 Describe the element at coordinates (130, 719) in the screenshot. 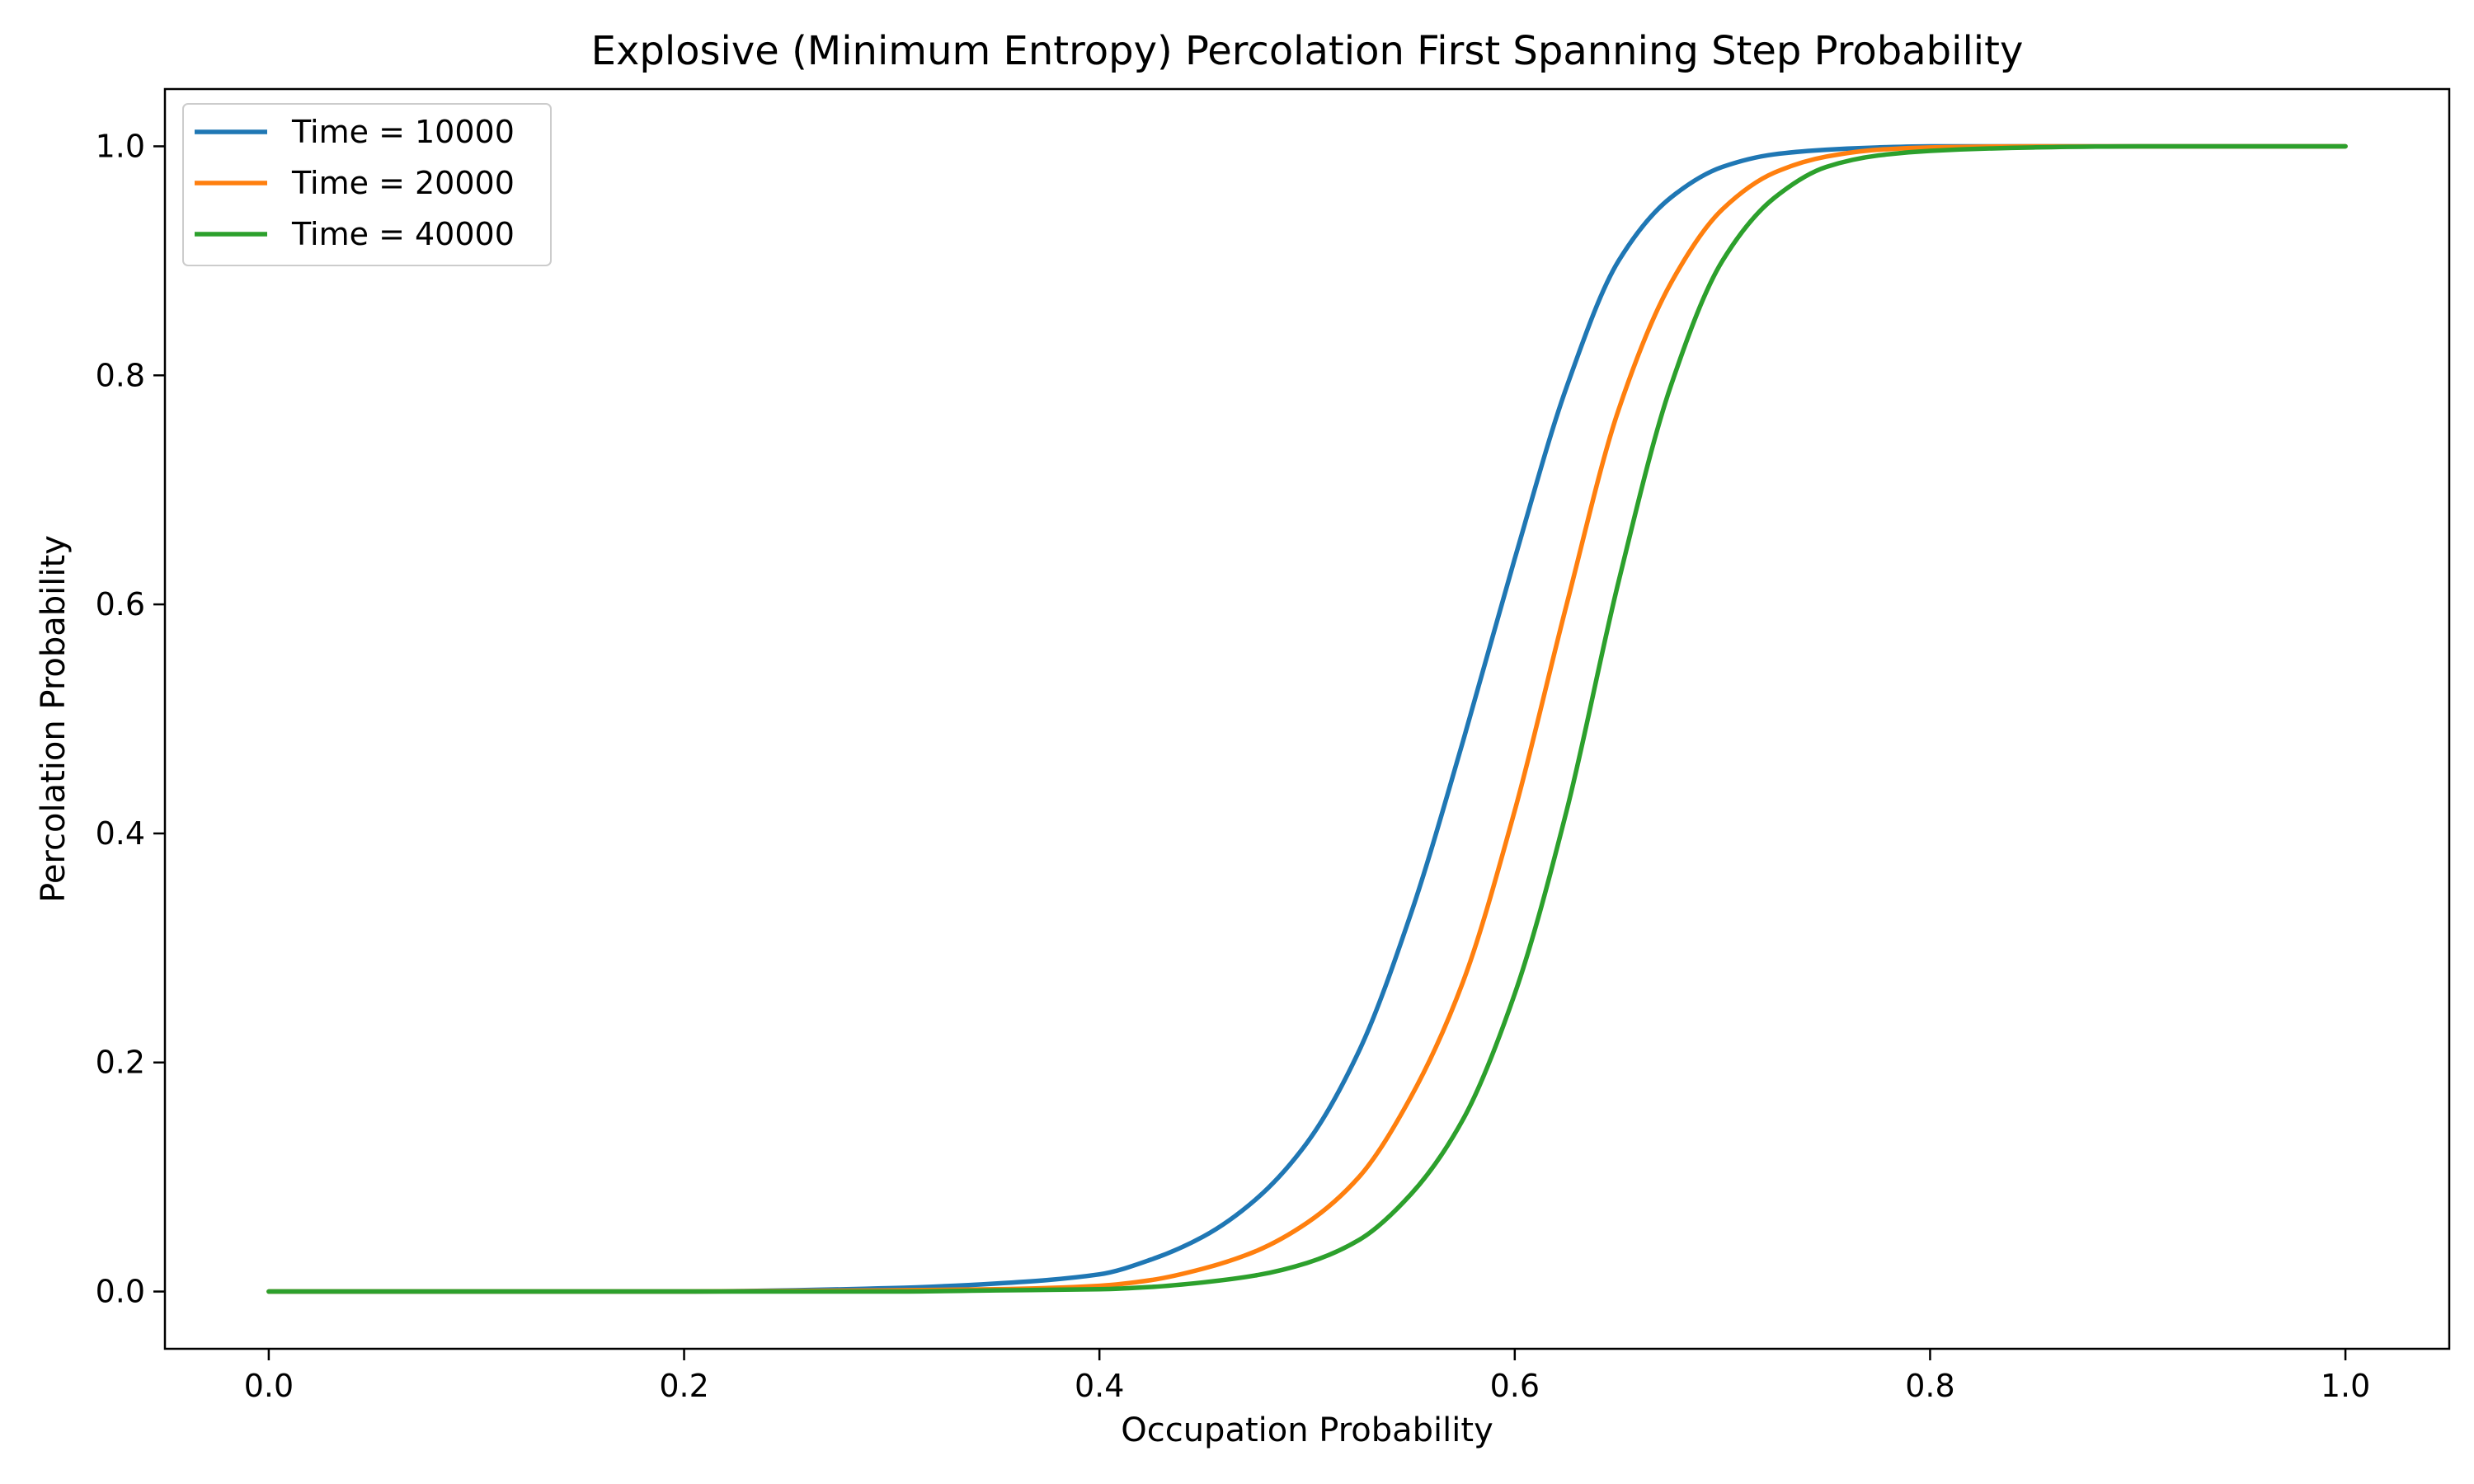

I see `y-axis: 0.0 0.2 0.4 0.6 0.8 1.0` at that location.